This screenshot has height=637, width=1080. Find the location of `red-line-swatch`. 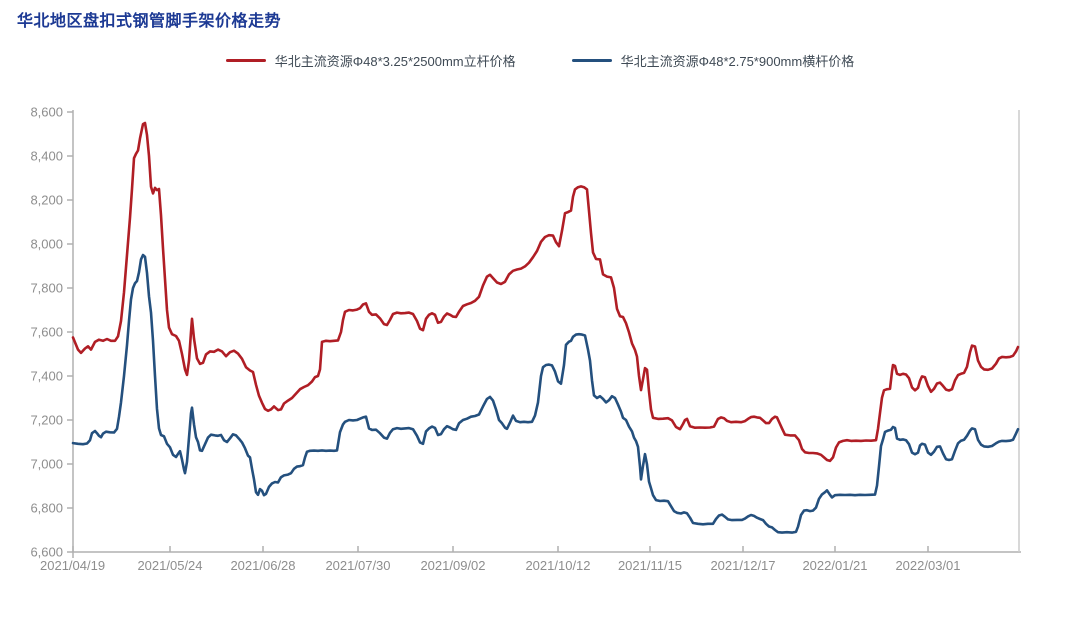

red-line-swatch is located at coordinates (245, 60).